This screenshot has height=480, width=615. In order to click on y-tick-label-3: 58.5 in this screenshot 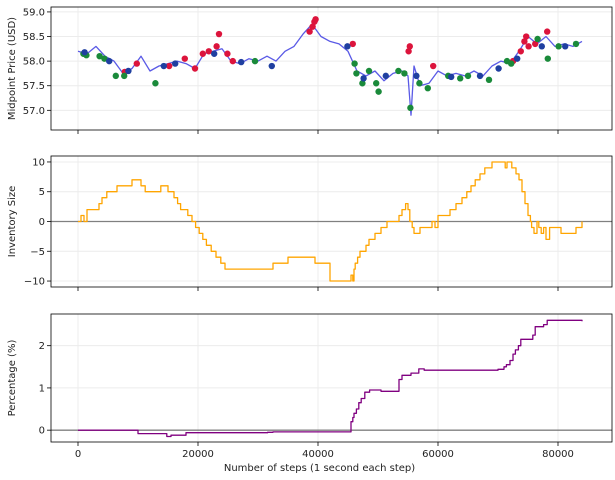, I will do `click(34, 37)`.